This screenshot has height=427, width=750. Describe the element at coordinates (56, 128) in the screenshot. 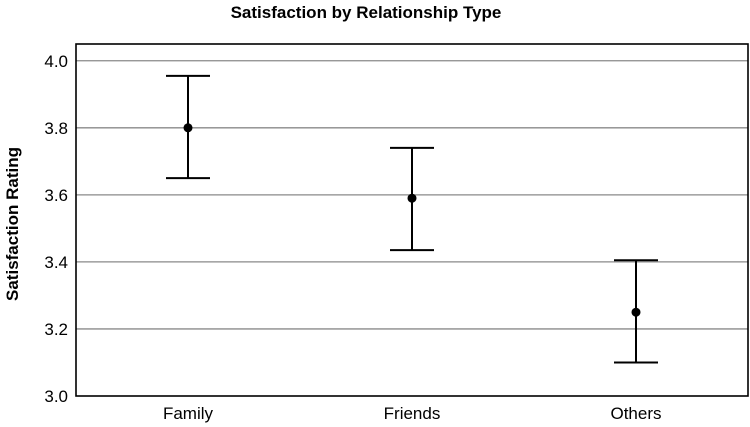

I see `y-tick-label: 3.8` at that location.